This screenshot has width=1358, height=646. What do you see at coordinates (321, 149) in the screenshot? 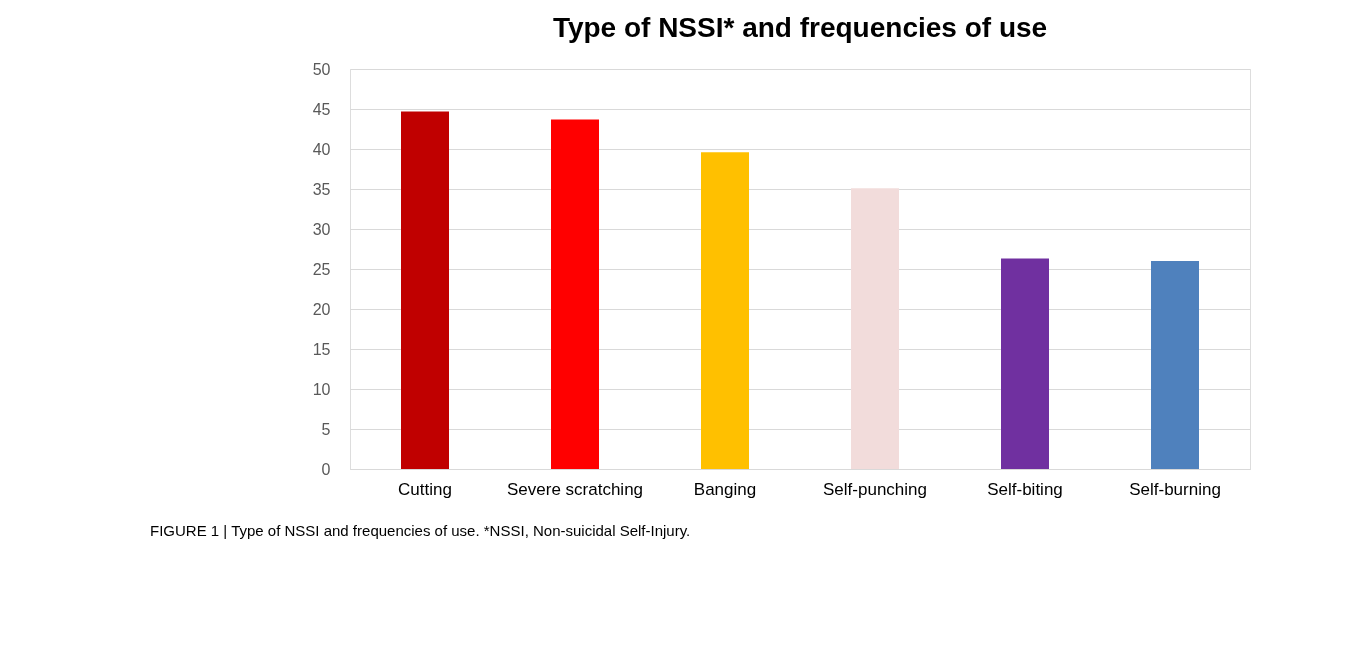
I see `y-tick-label: 40` at bounding box center [321, 149].